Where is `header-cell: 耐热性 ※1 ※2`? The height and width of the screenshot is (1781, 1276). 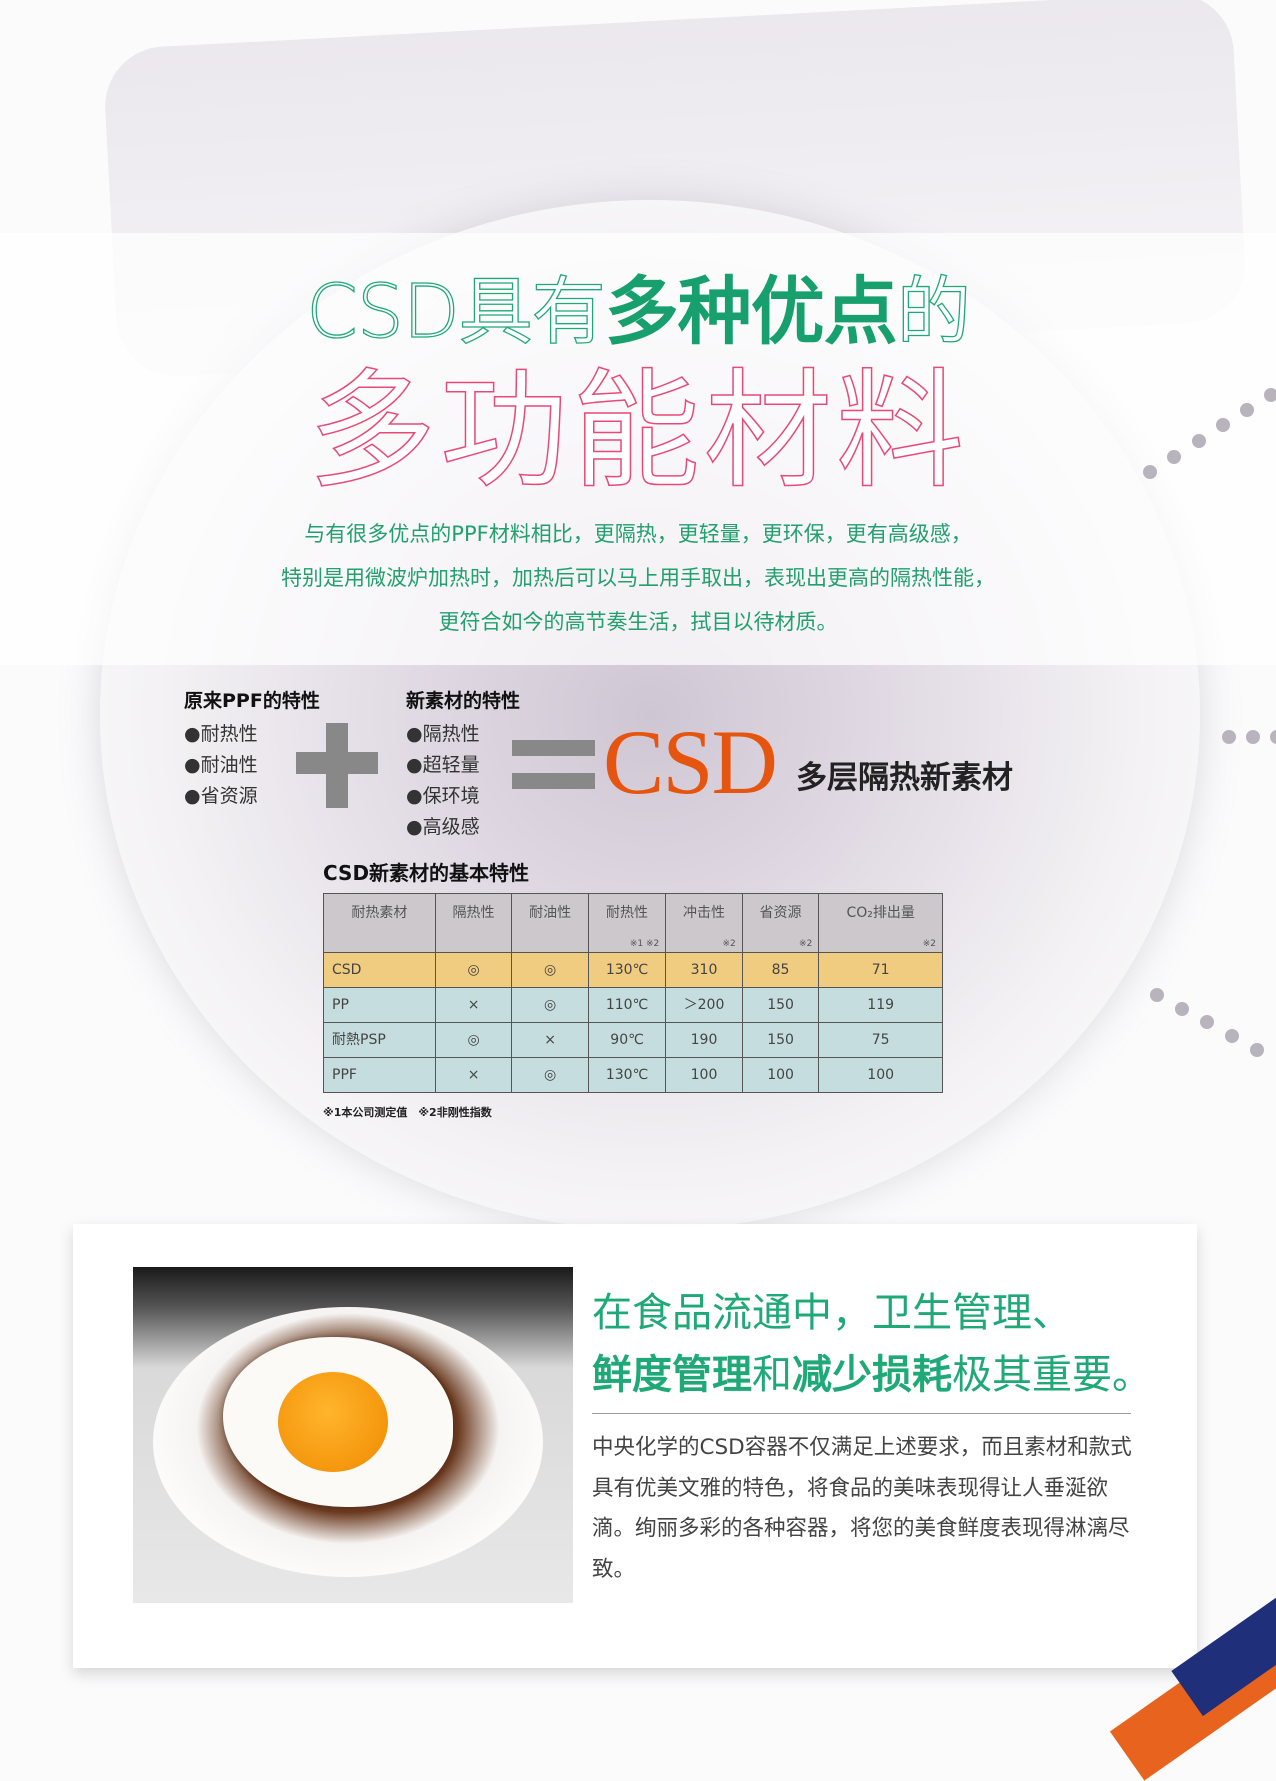 header-cell: 耐热性 ※1 ※2 is located at coordinates (627, 923).